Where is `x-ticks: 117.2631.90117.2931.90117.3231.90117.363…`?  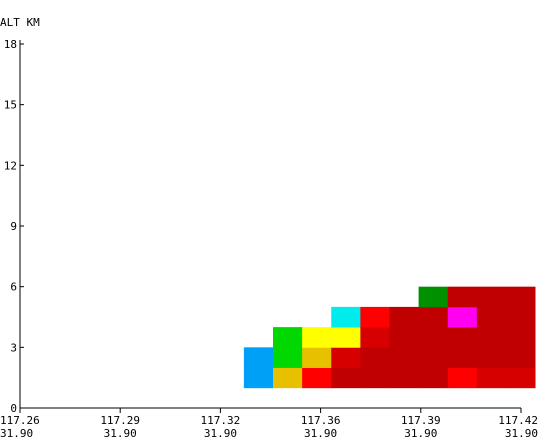 x-ticks: 117.2631.90117.2931.90117.3231.90117.363… is located at coordinates (269, 424).